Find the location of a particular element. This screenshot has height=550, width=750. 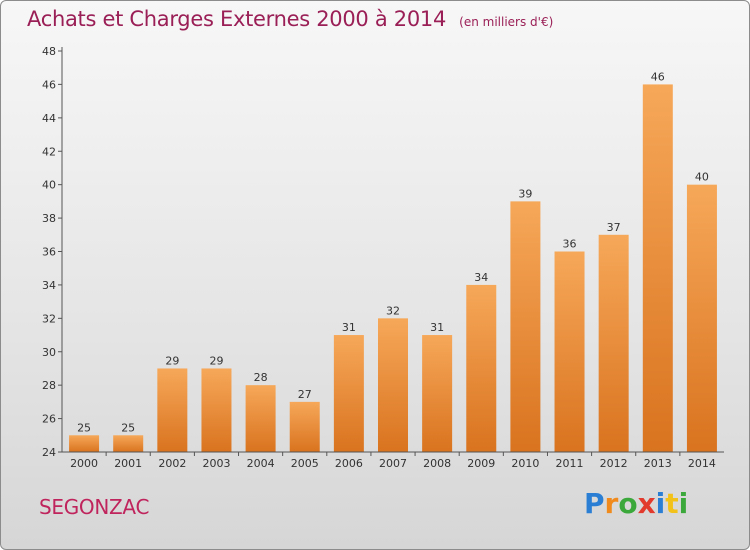

x-tick-label: 2001 is located at coordinates (128, 463).